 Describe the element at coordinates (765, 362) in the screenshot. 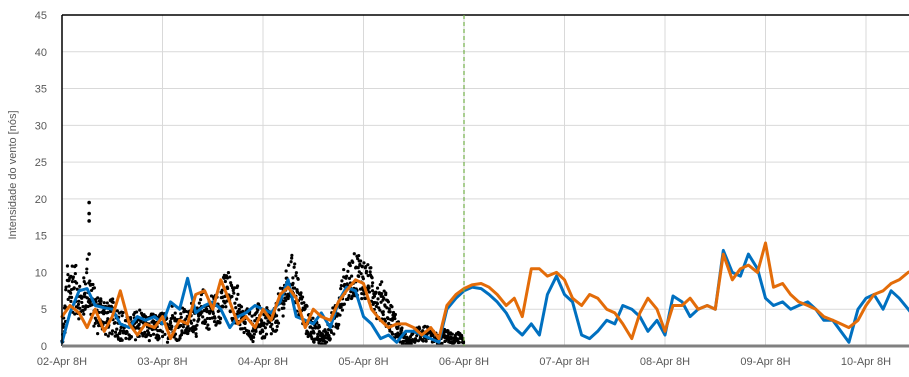

I see `x-tick-label: 09-Apr 8H` at that location.